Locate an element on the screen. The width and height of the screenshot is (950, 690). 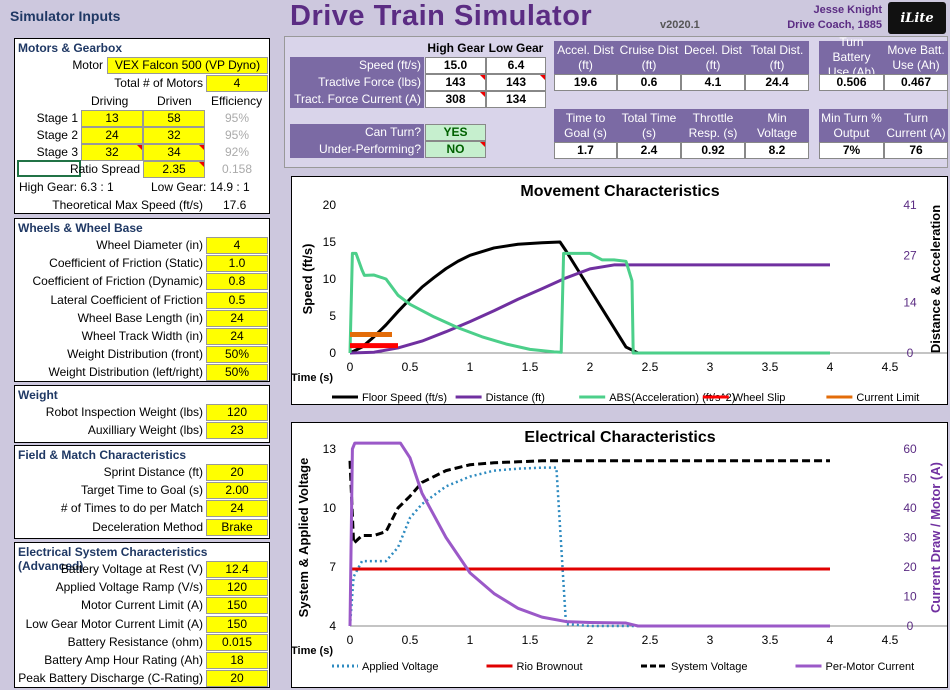
stage-1-driven-input: 58 is located at coordinates (174, 118).